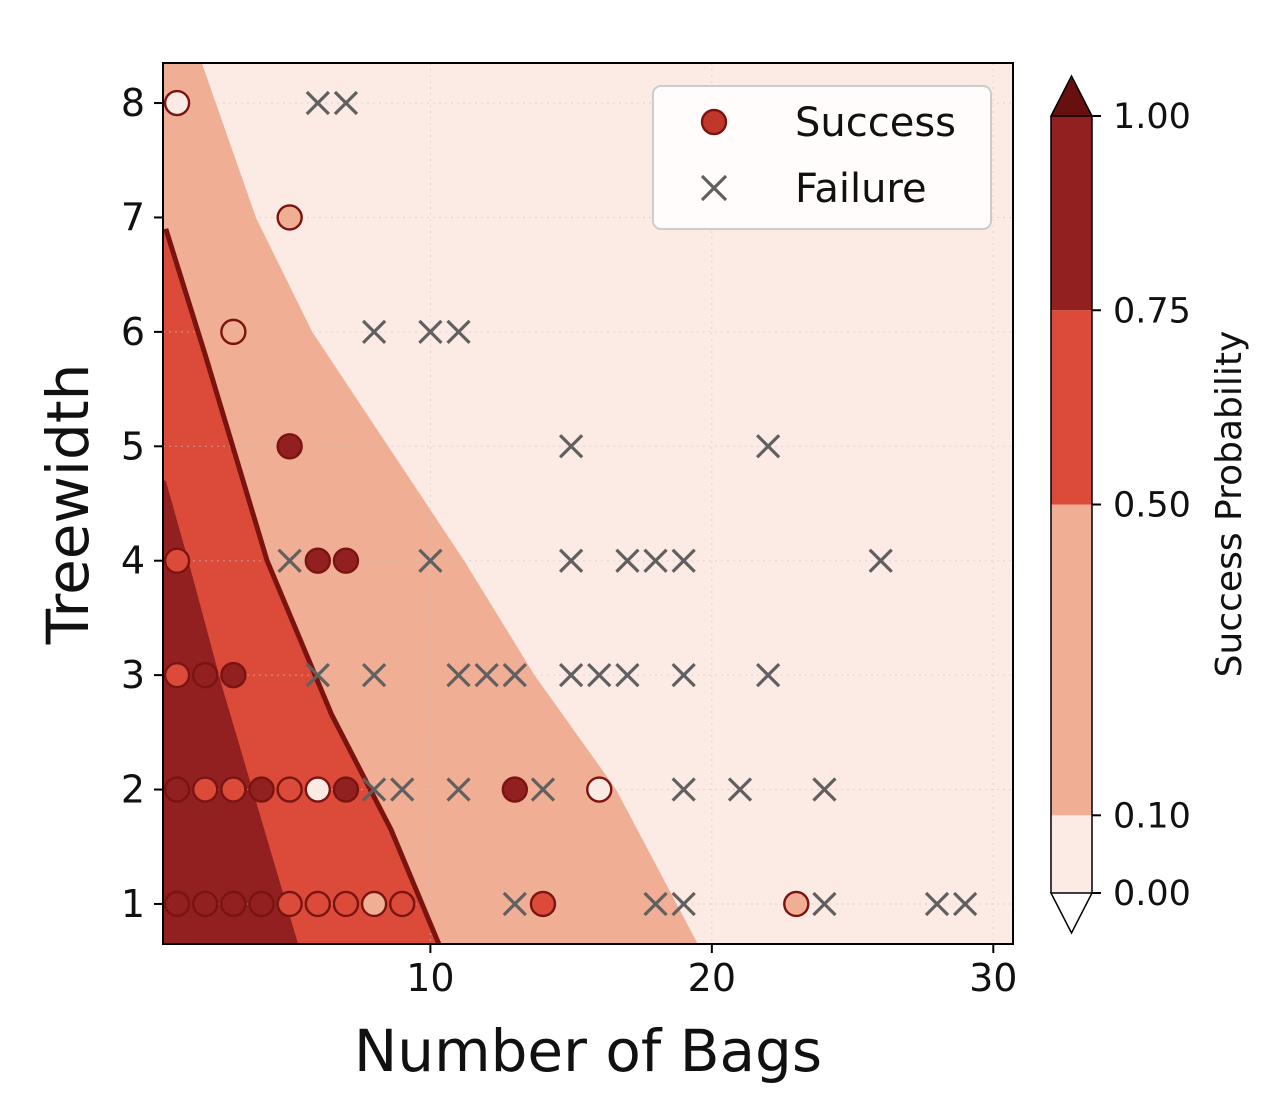 The image size is (1288, 1117). I want to click on x-tick-label: 30, so click(993, 978).